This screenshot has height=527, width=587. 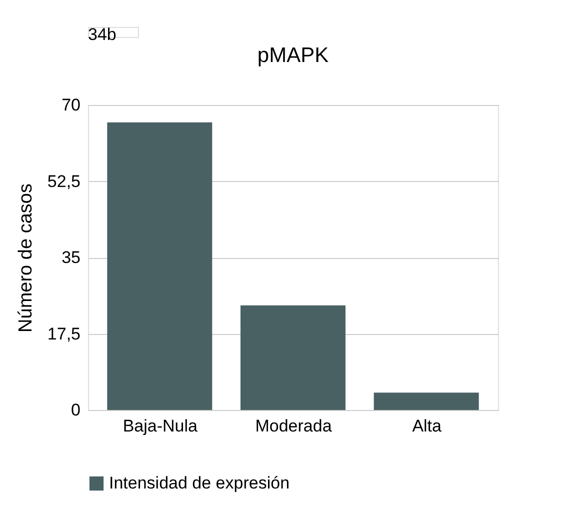 I want to click on text: 34b, so click(x=102, y=34).